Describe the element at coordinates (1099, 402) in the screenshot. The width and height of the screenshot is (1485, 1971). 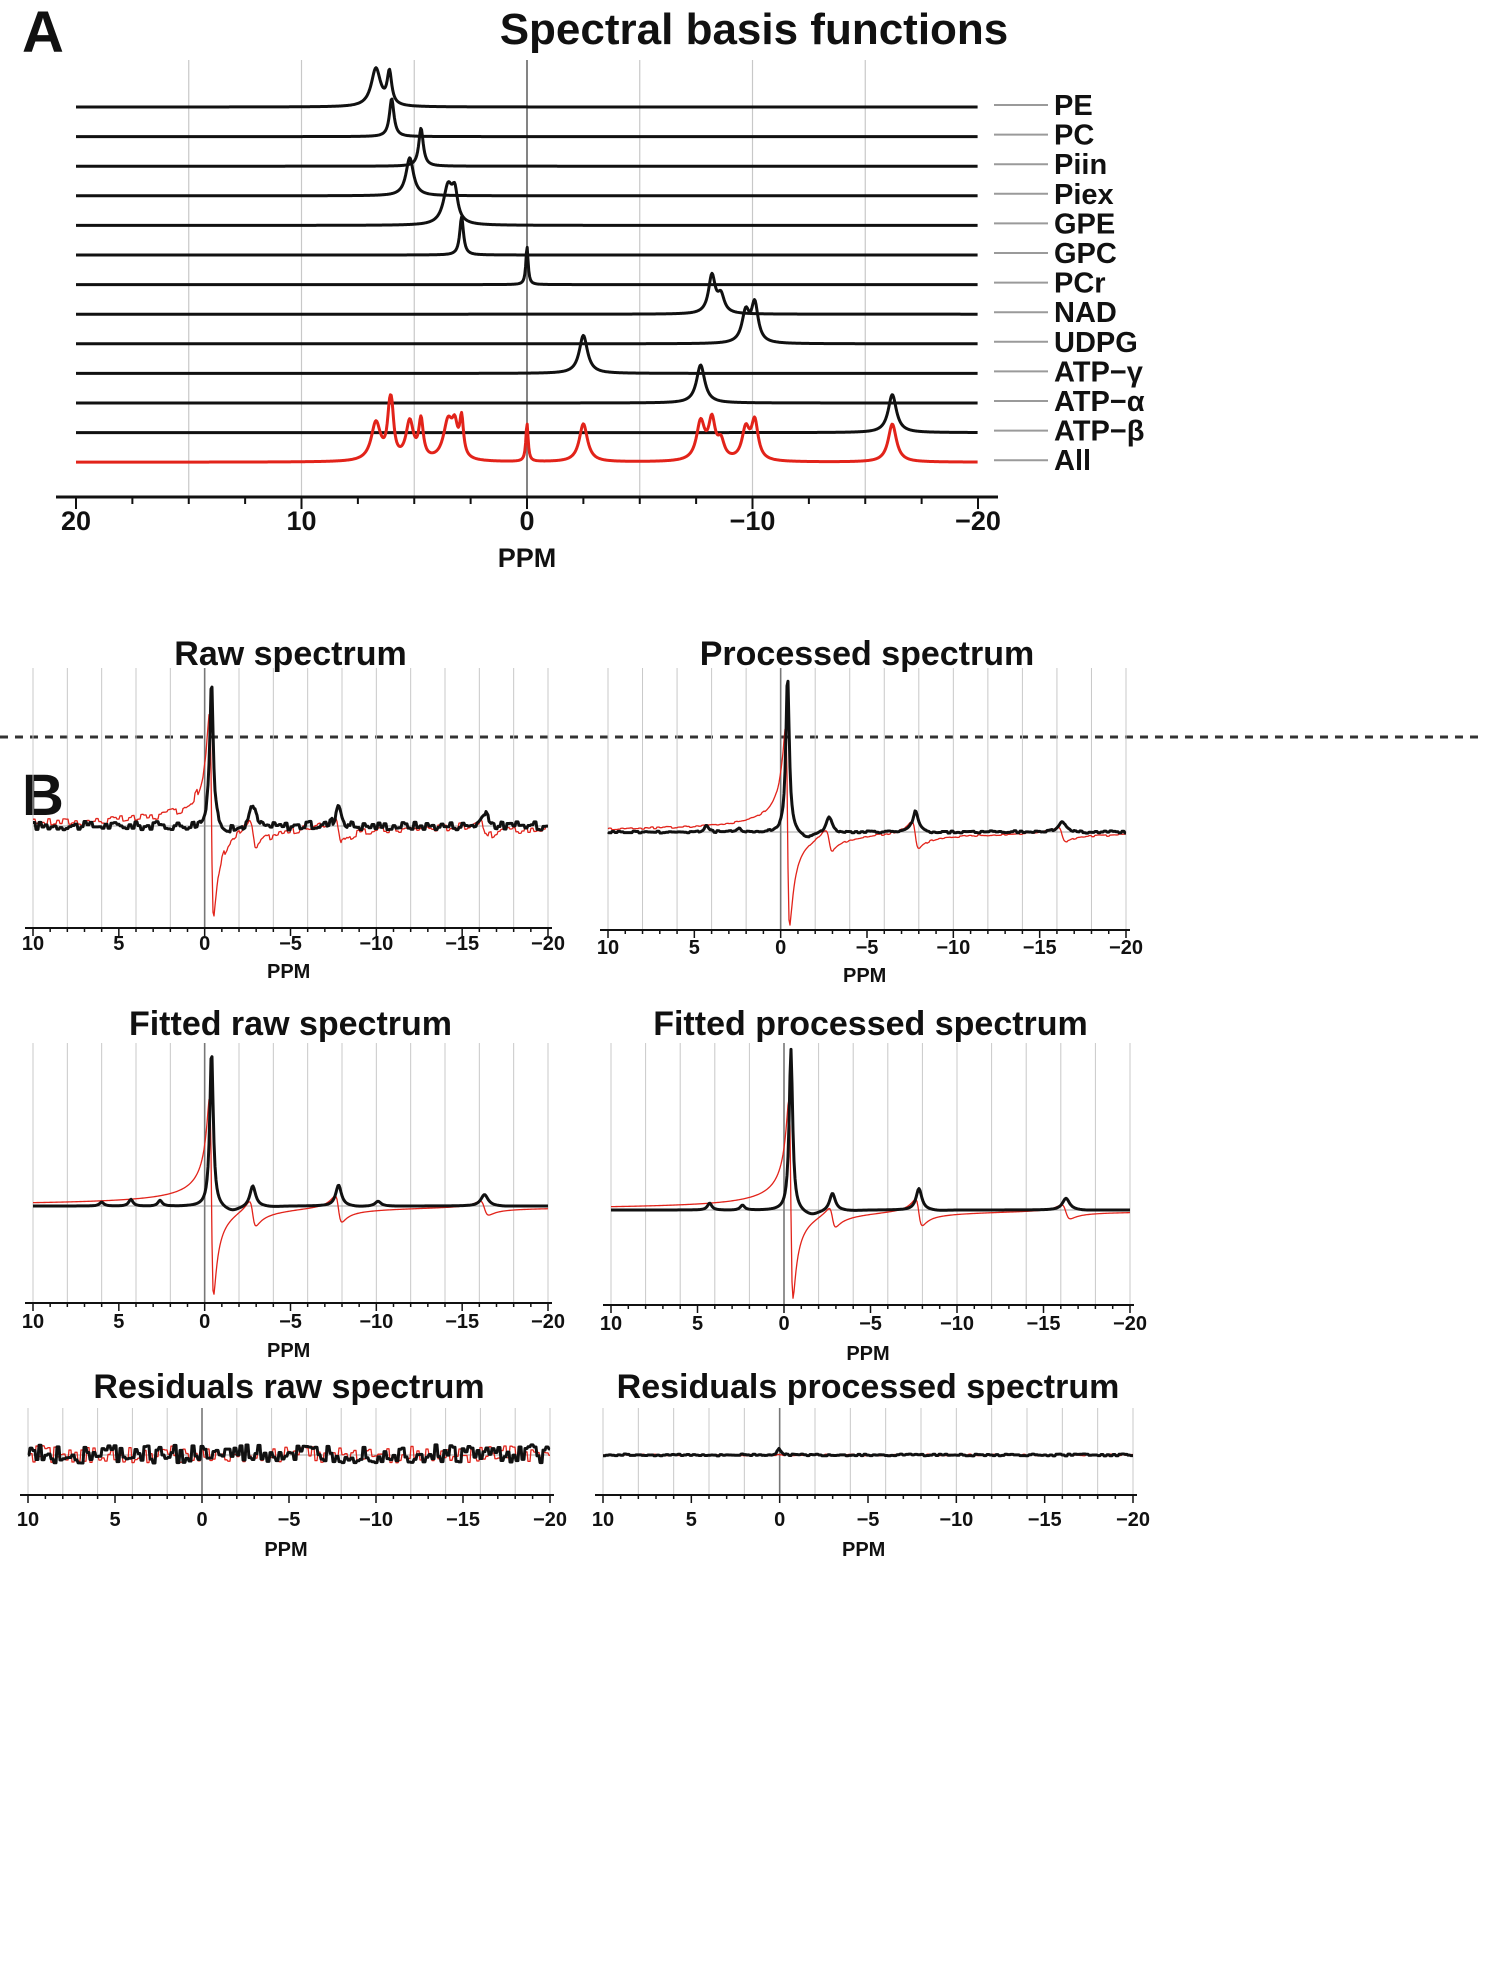
I see `legend-label-atp: ATP−α` at that location.